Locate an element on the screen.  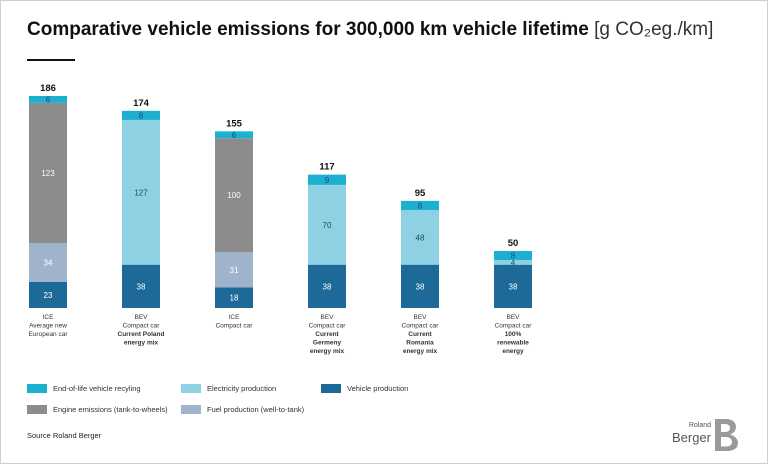
segment-value-label: 70 is located at coordinates (327, 225).